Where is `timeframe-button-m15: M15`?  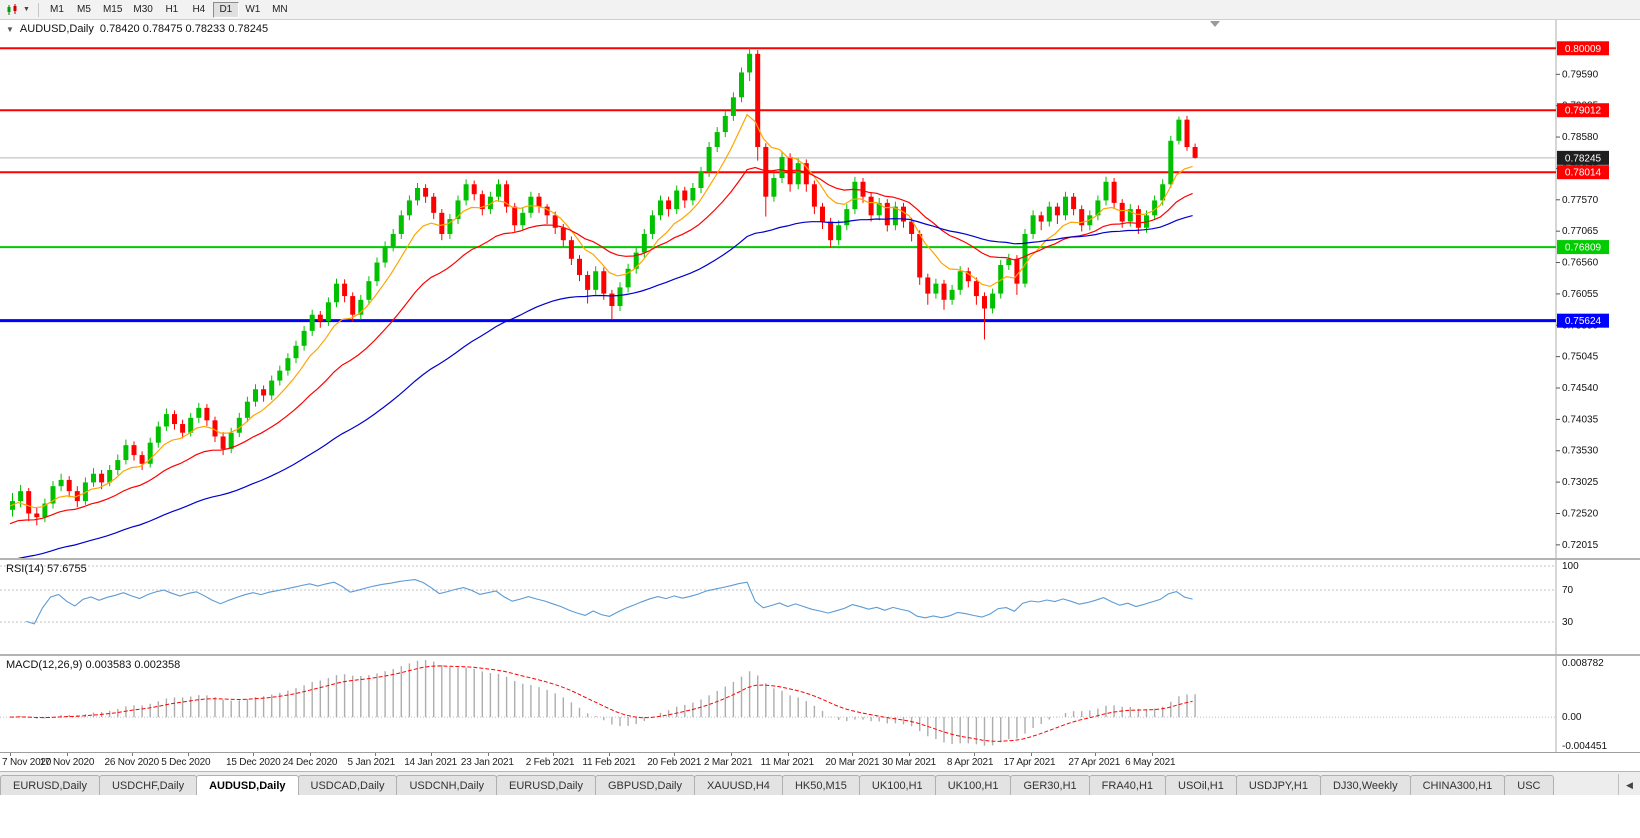 timeframe-button-m15: M15 is located at coordinates (112, 9).